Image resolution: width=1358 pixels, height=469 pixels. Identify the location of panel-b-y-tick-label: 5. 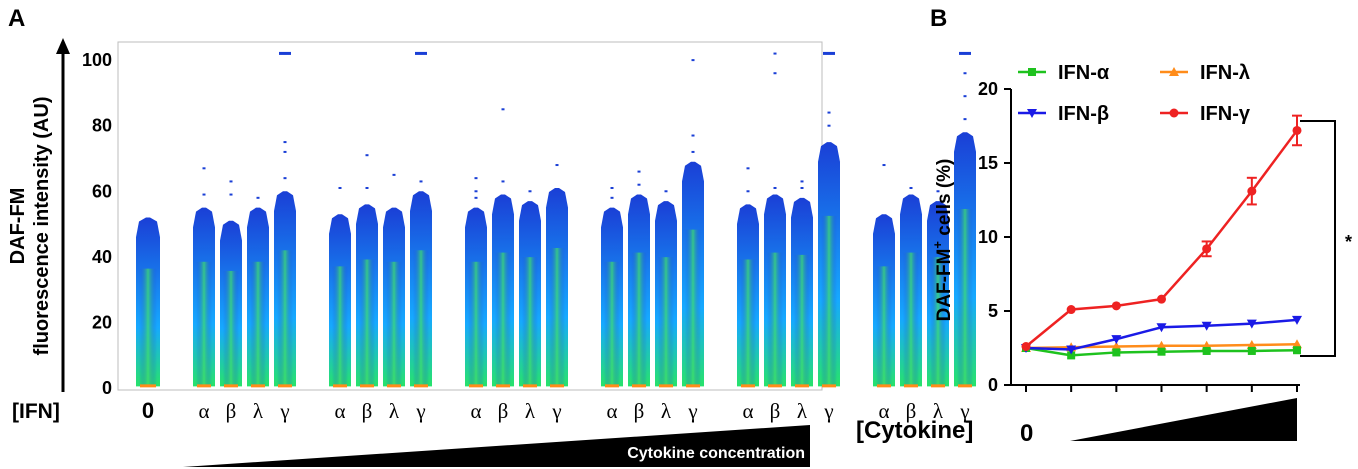
(993, 311).